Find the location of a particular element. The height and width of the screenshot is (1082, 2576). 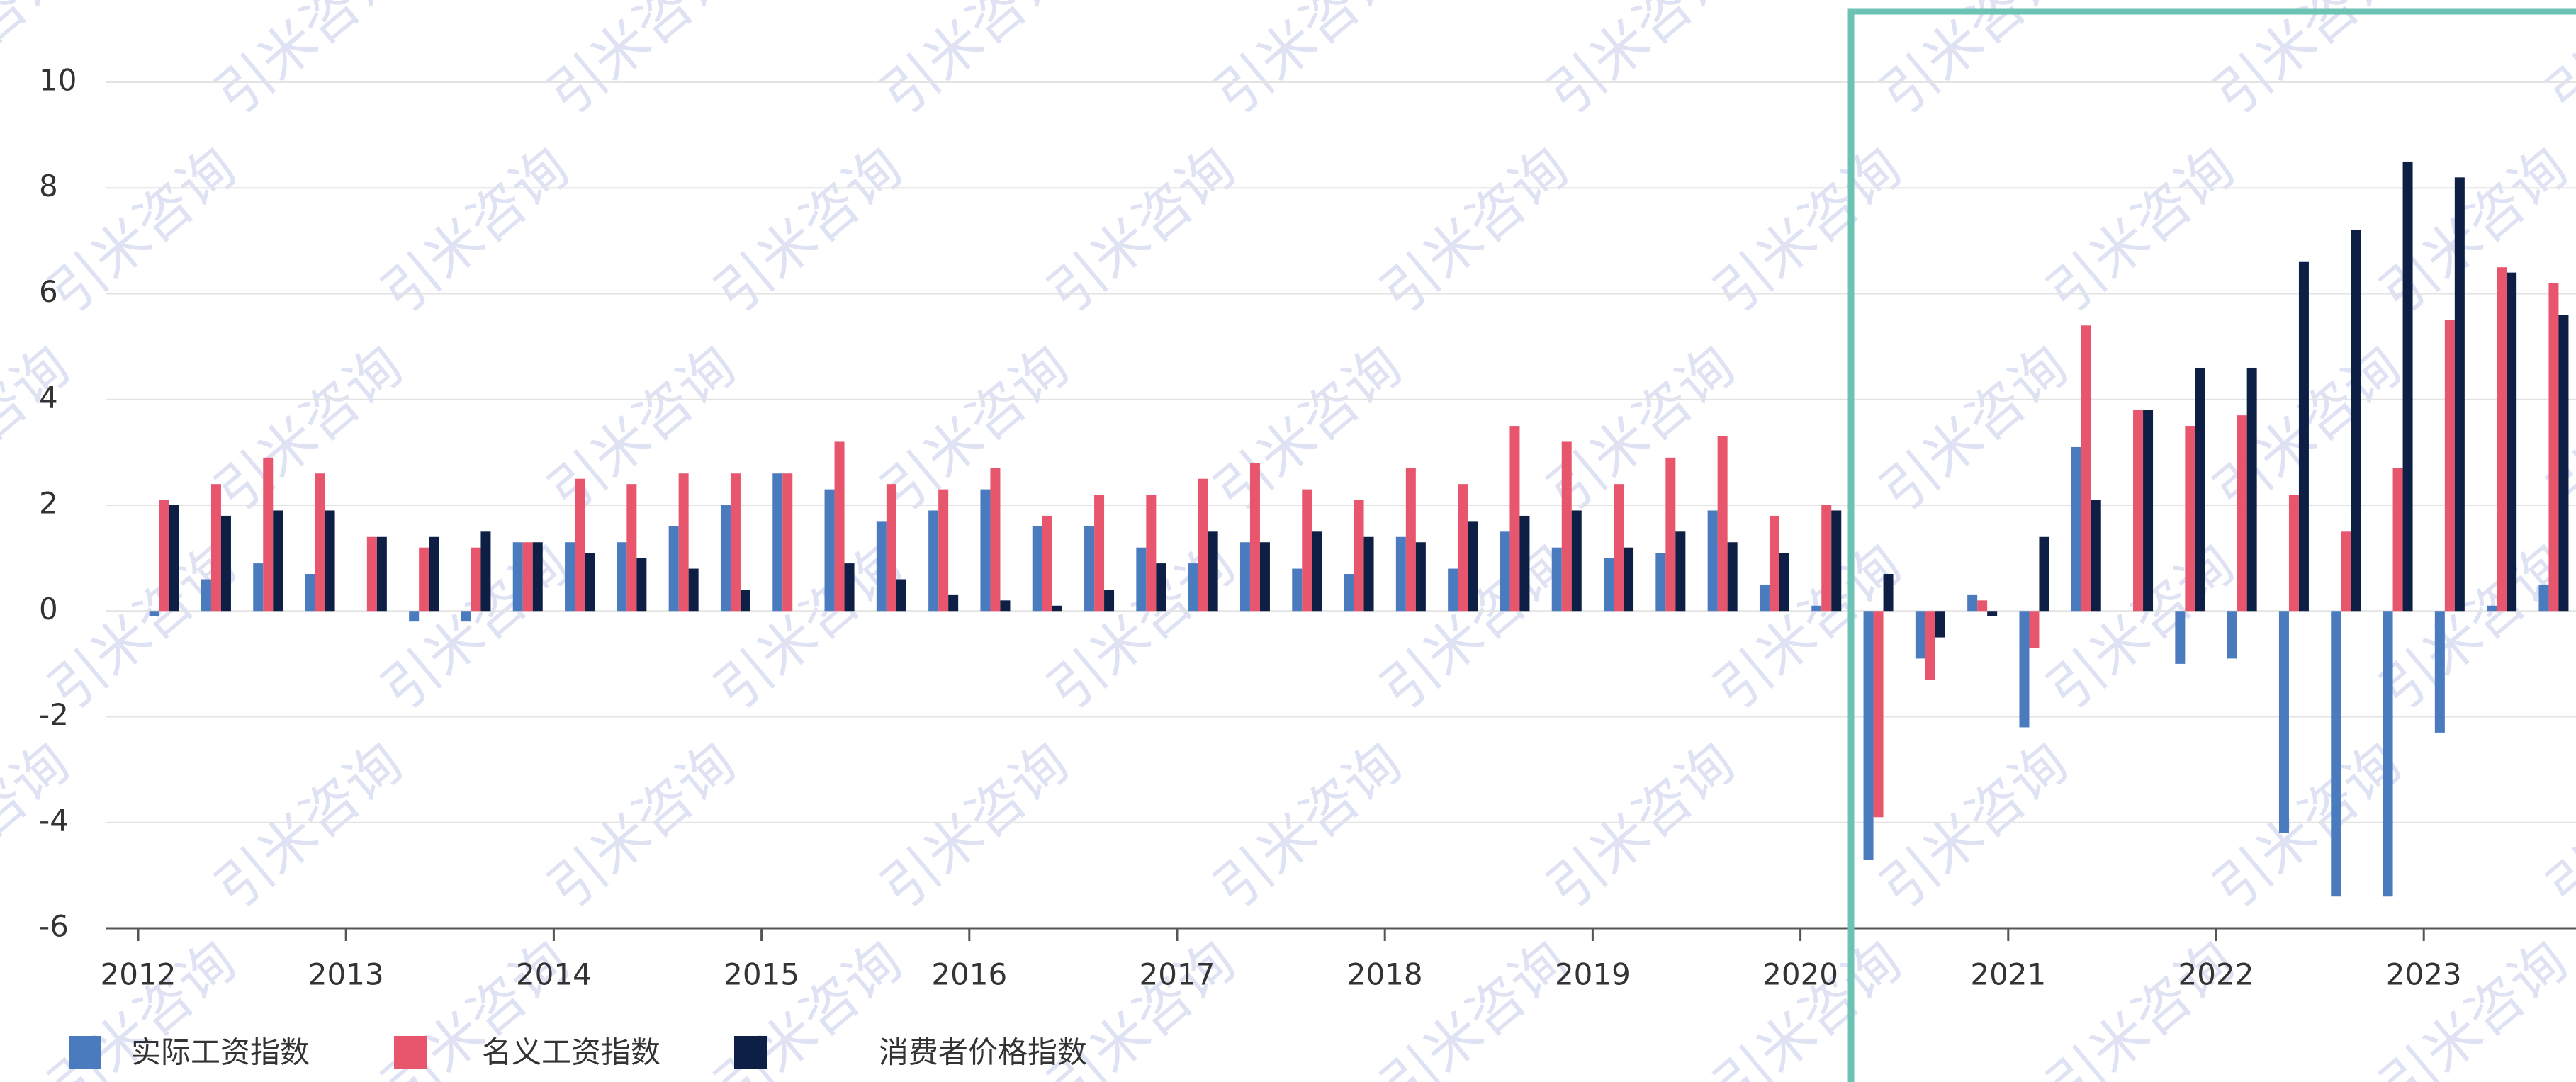

y-tick-label: 6 is located at coordinates (48, 291).